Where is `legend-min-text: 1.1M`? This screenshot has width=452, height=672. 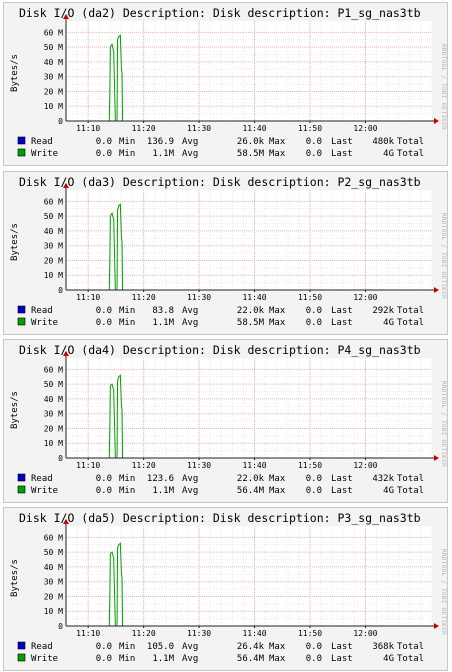
legend-min-text: 1.1M is located at coordinates (163, 491).